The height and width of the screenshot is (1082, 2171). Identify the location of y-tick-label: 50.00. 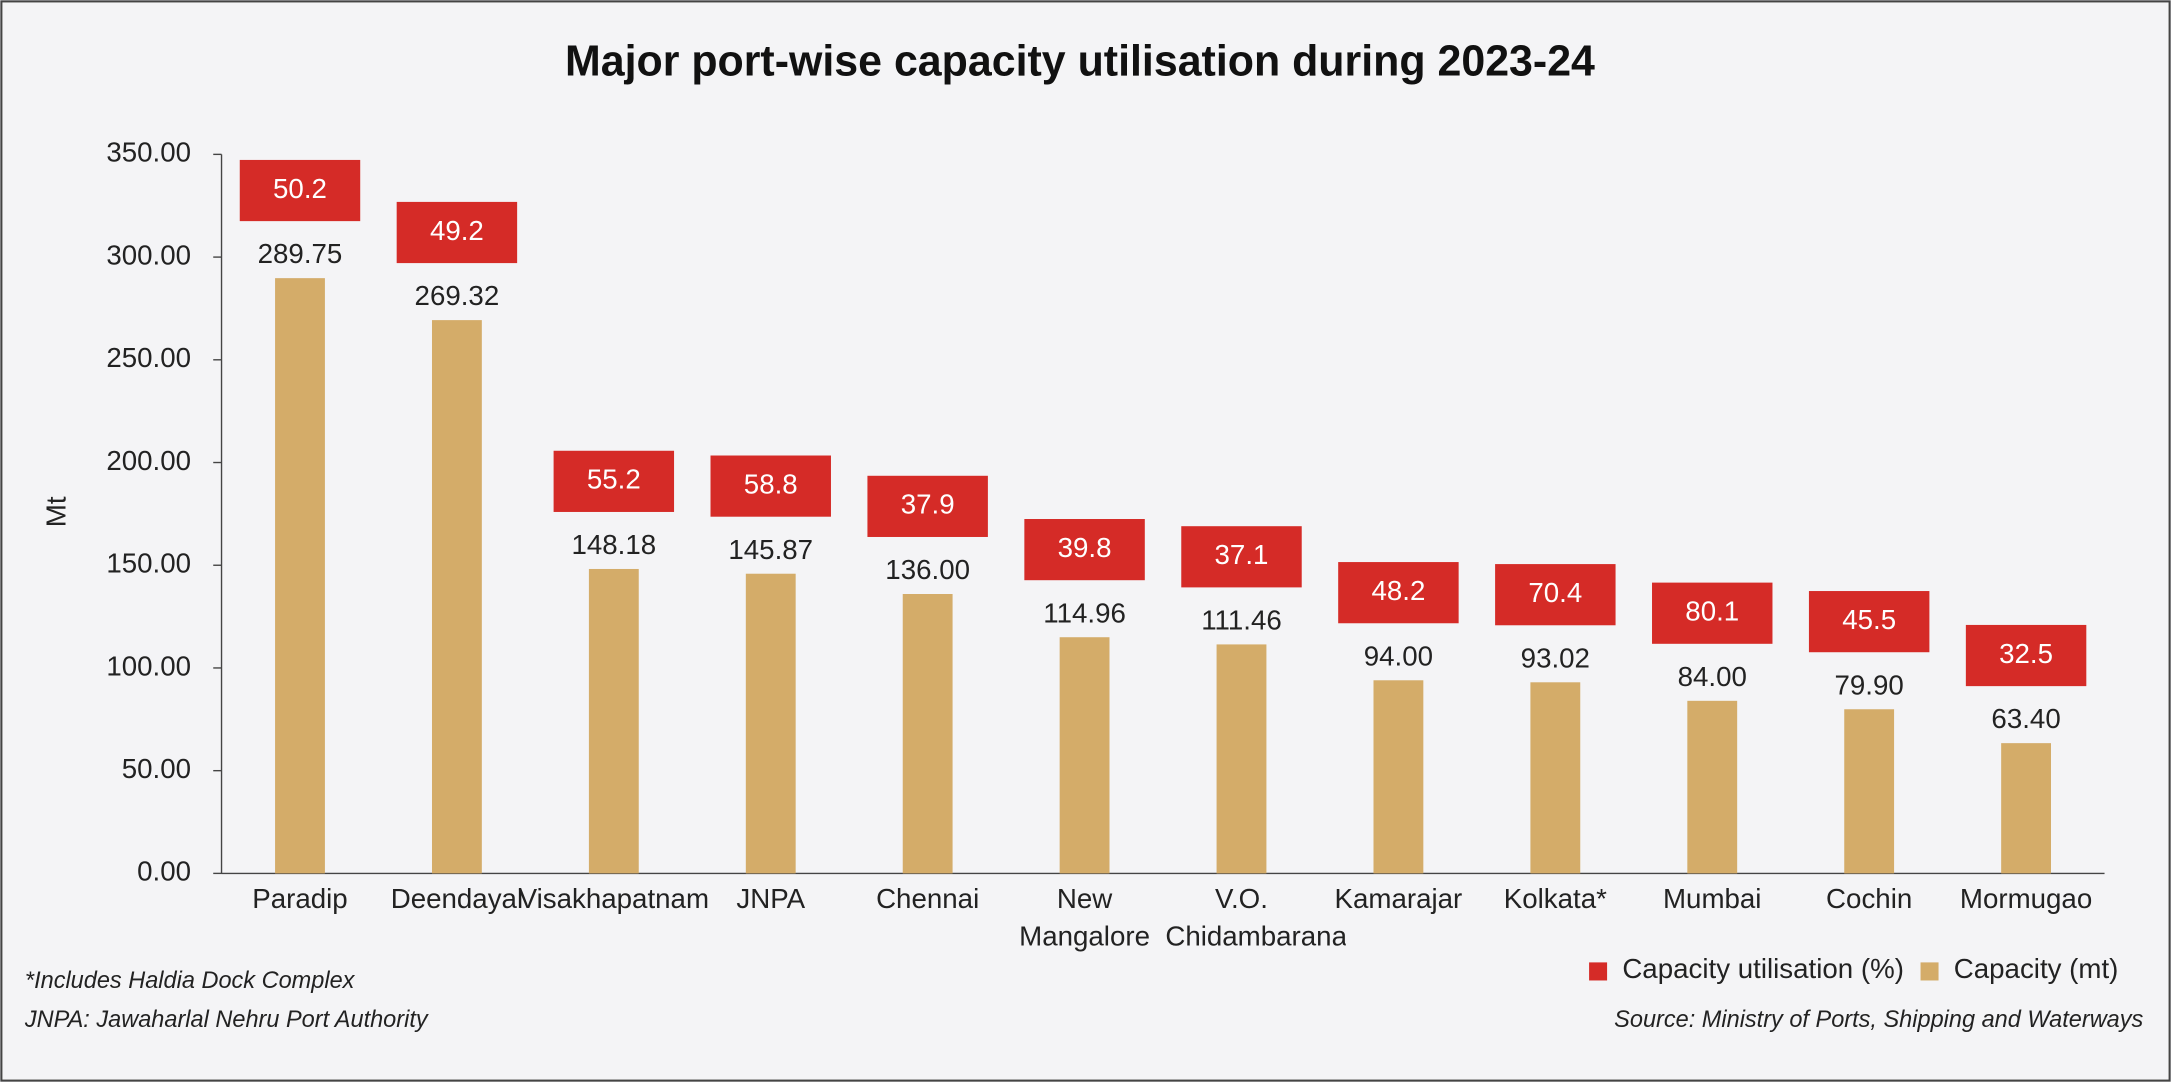
(156, 768).